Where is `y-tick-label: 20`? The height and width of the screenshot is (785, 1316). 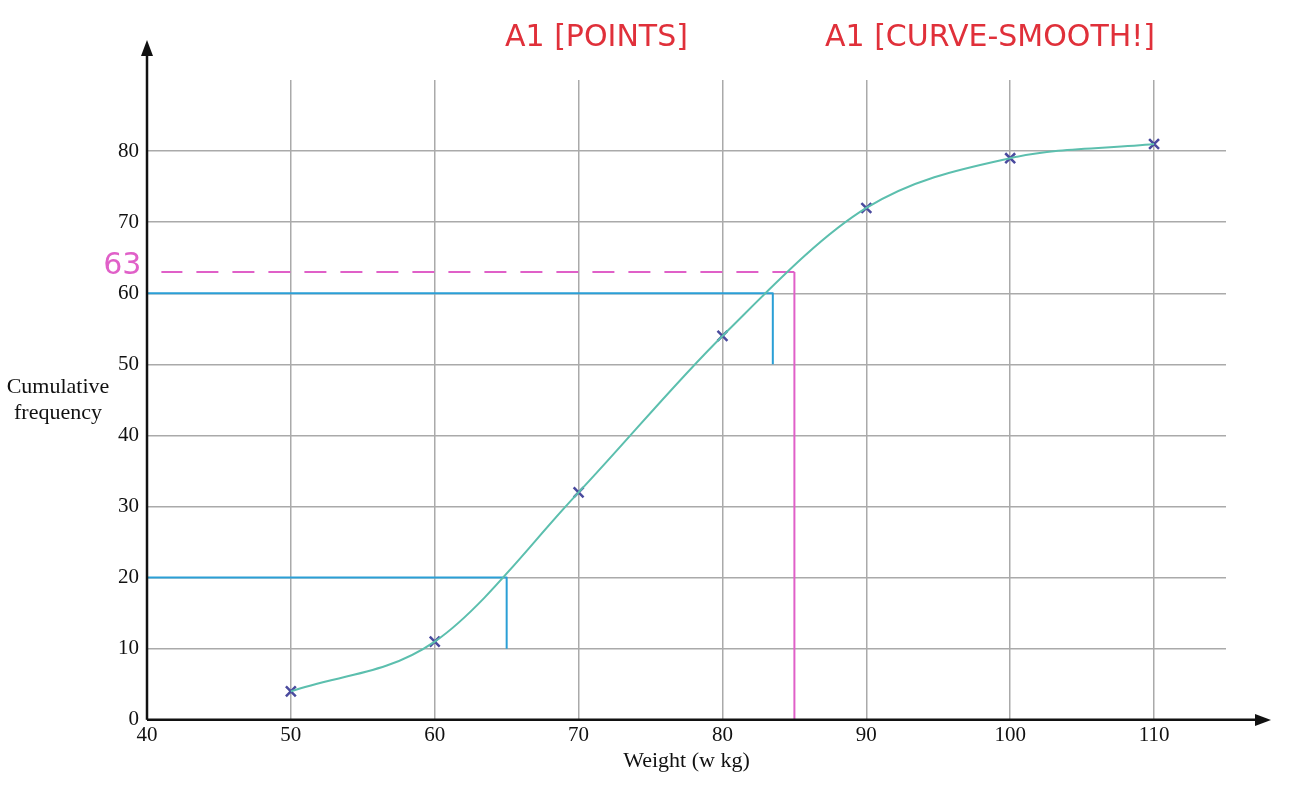 y-tick-label: 20 is located at coordinates (128, 576).